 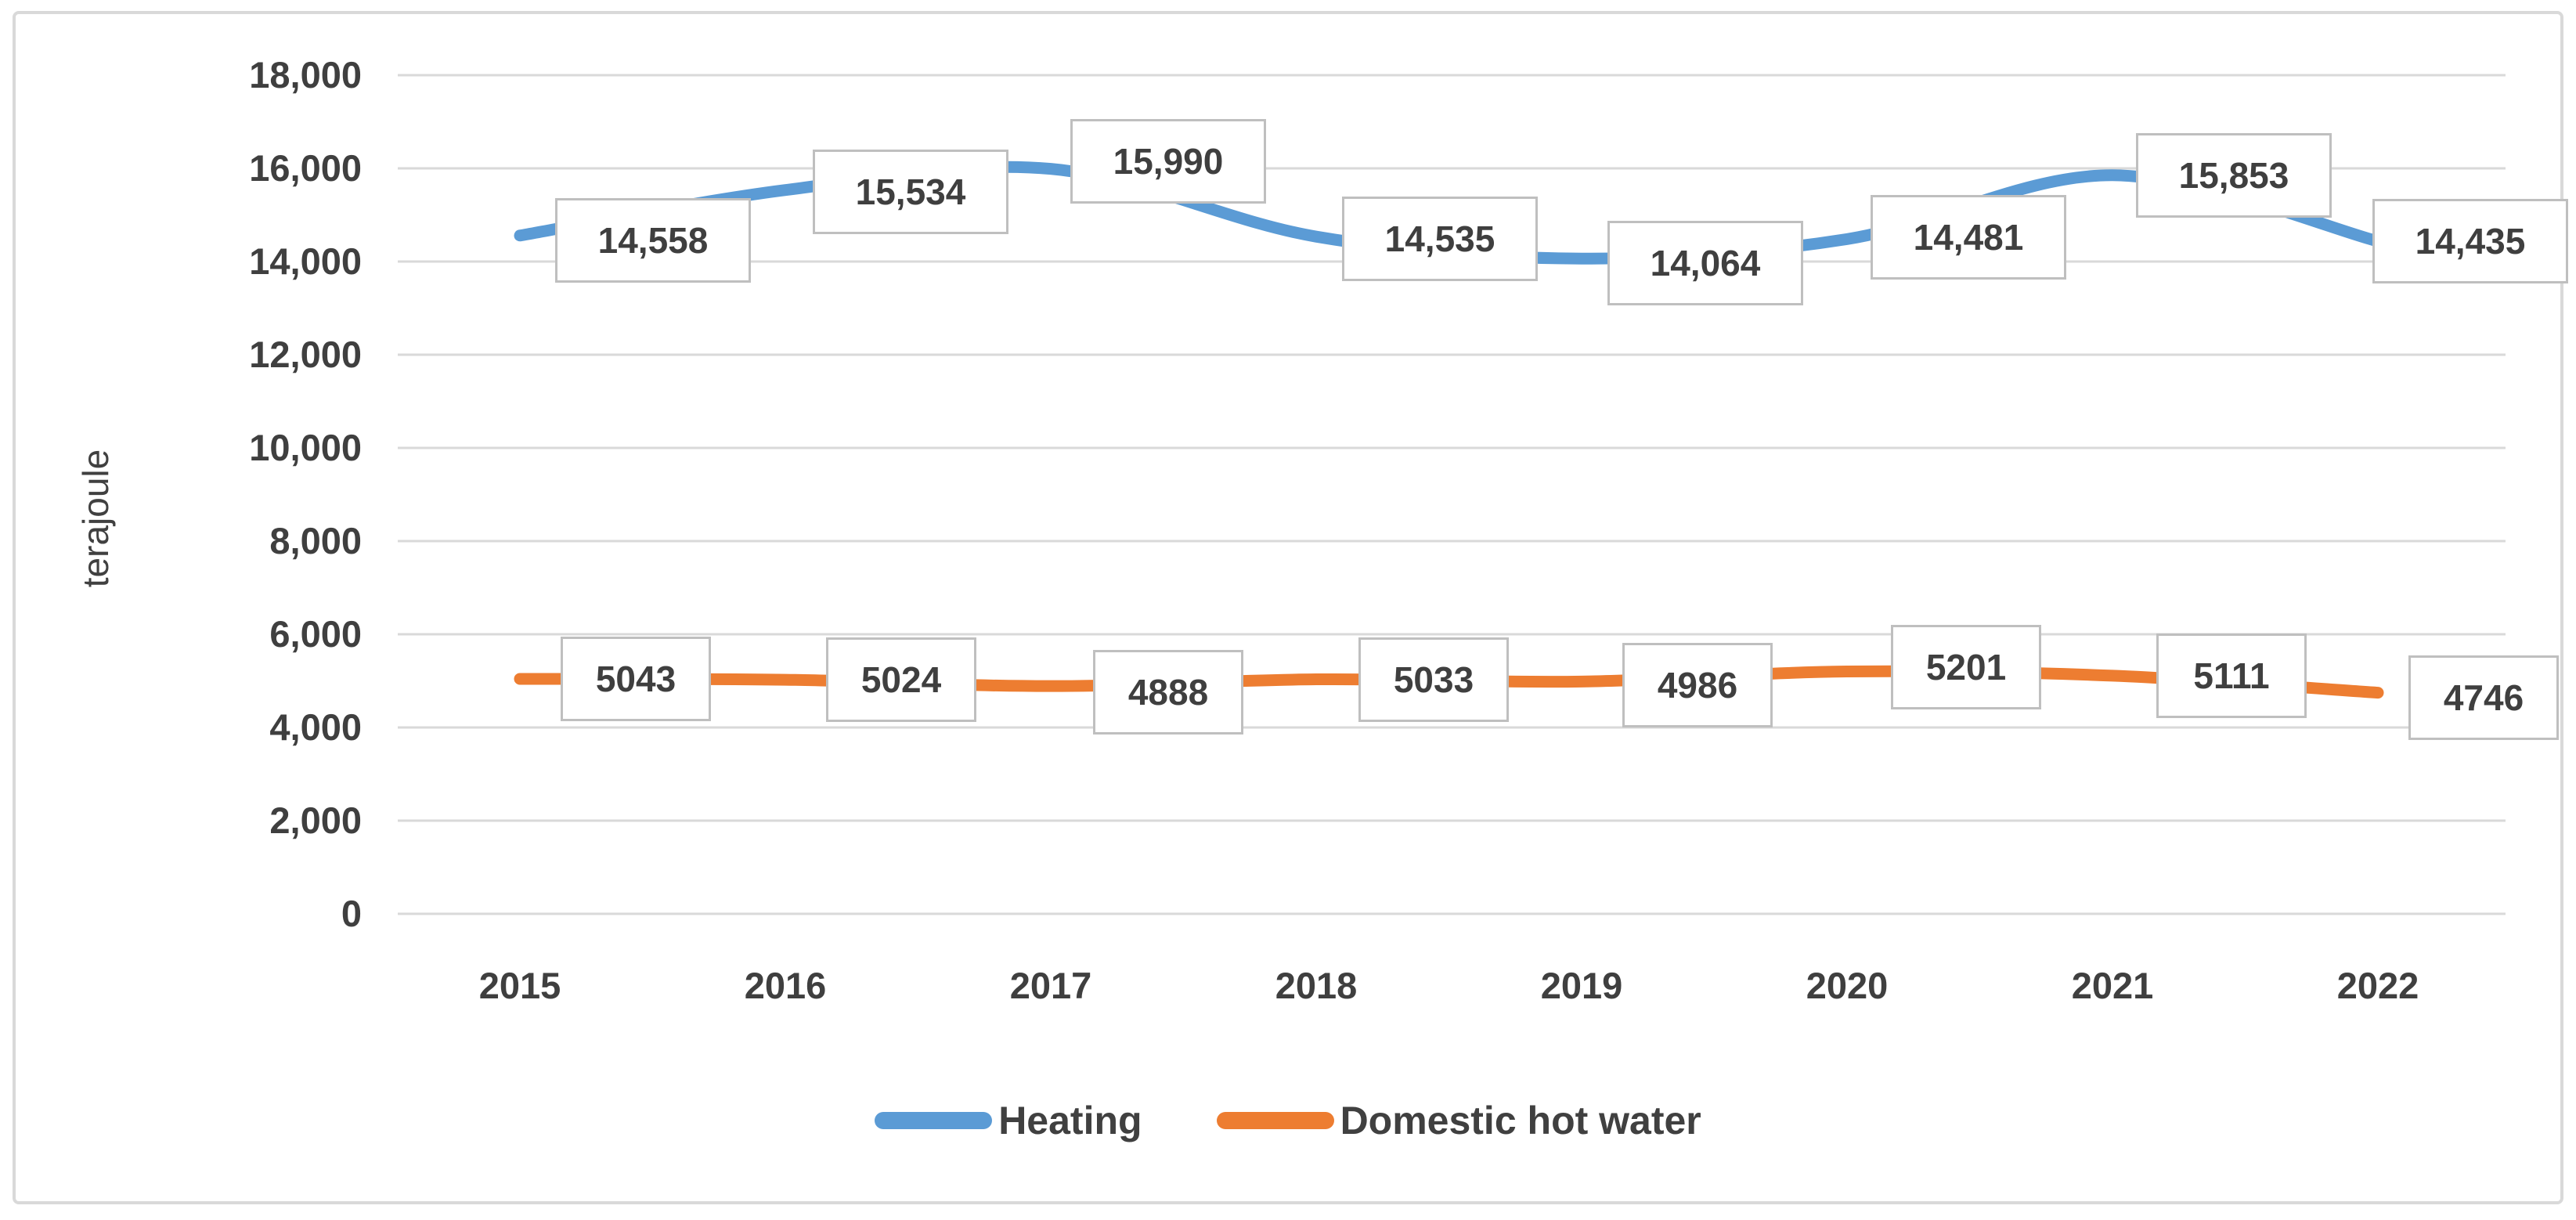 What do you see at coordinates (636, 678) in the screenshot?
I see `data-label-domestic-hot-water: 5043` at bounding box center [636, 678].